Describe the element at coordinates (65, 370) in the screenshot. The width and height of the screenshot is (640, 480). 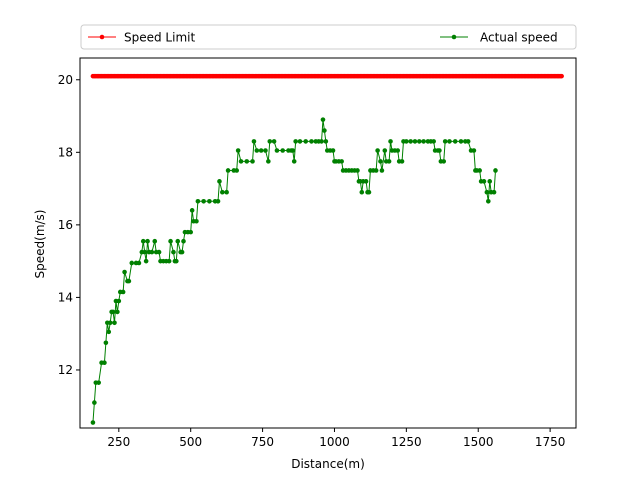
I see `y-tick-label: 12` at that location.